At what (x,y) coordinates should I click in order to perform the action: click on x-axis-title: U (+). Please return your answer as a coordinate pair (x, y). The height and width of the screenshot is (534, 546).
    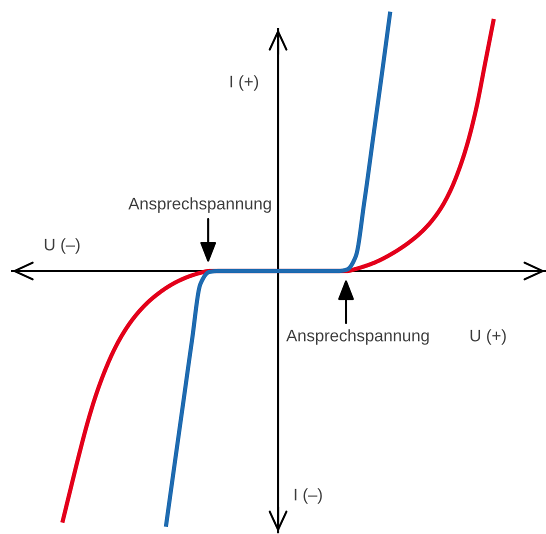
    Looking at the image, I should click on (488, 337).